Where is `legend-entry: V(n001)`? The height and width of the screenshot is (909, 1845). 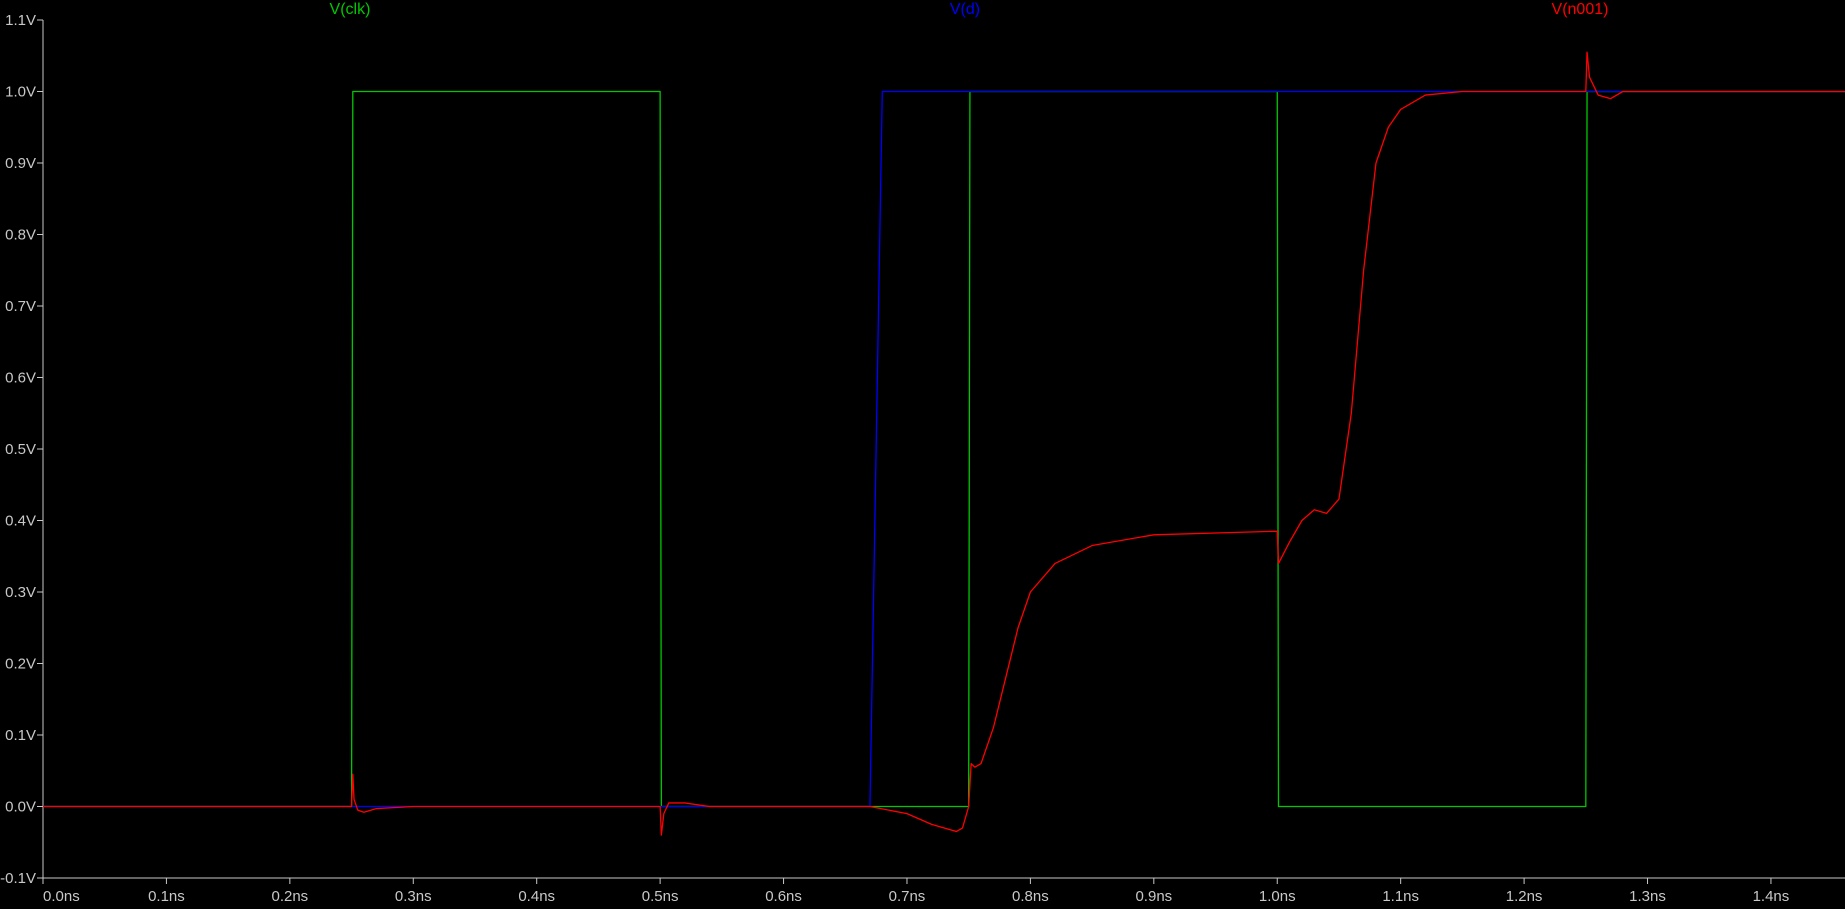
legend-entry: V(n001) is located at coordinates (1580, 9).